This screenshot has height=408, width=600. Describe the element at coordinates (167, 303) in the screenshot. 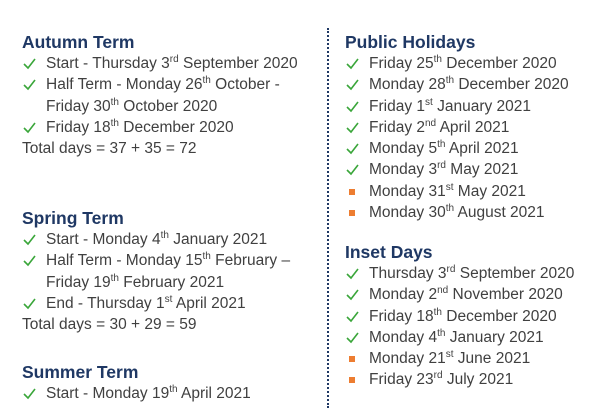

I see `list-item: End - Thursday 1st April 2021` at that location.